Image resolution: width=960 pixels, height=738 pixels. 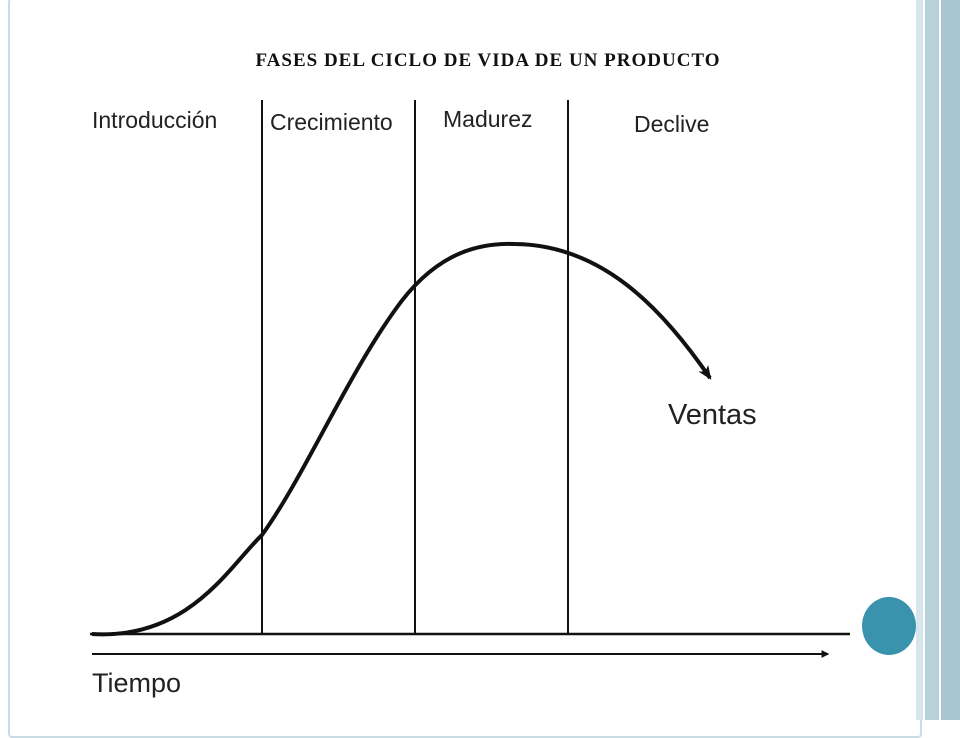 What do you see at coordinates (671, 124) in the screenshot?
I see `phase-label-declive: Declive` at bounding box center [671, 124].